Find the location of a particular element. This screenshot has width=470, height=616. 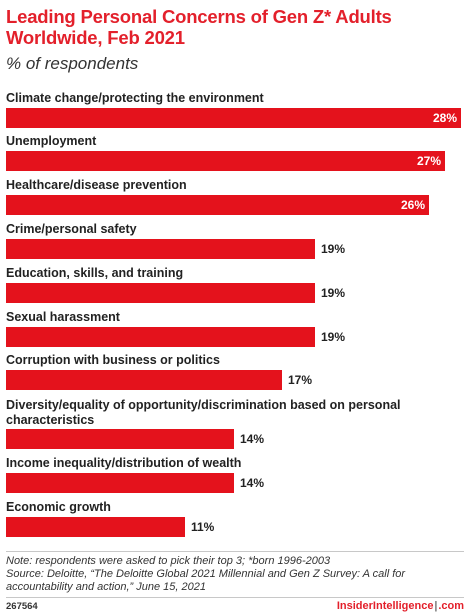

chart-id: 267564 is located at coordinates (22, 606).